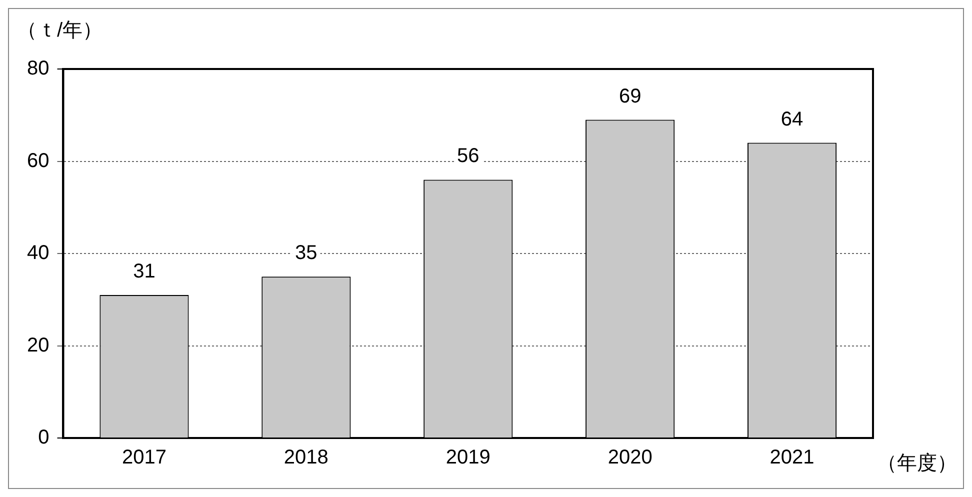 Image resolution: width=972 pixels, height=497 pixels. Describe the element at coordinates (144, 271) in the screenshot. I see `data-label: 31` at that location.